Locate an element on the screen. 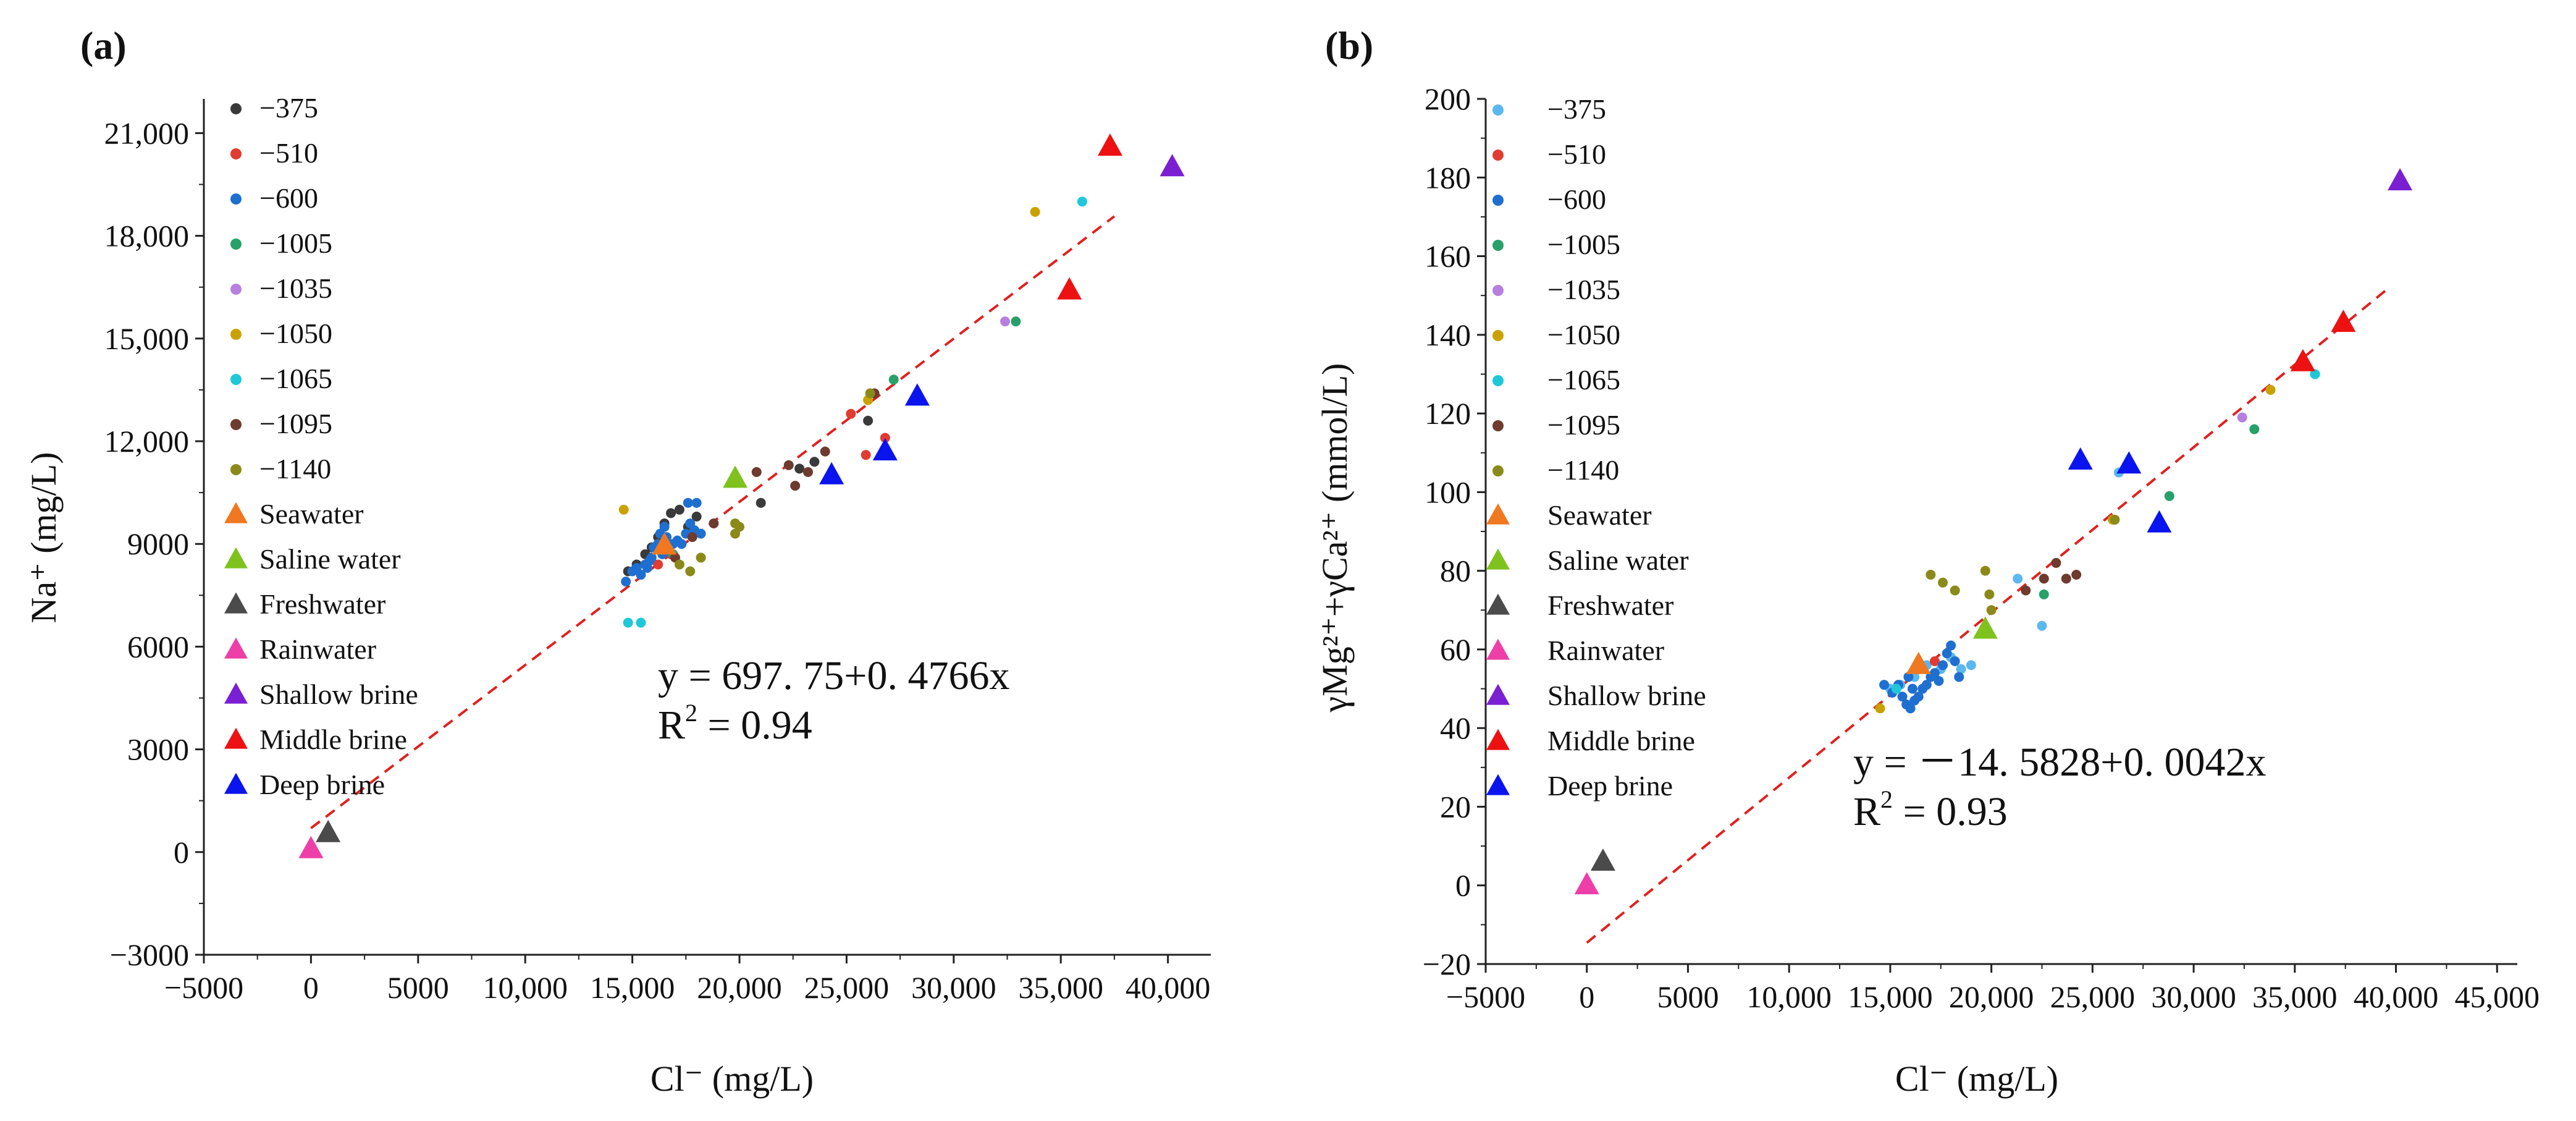  panel-a-y-tick-label: 9000 is located at coordinates (158, 544).